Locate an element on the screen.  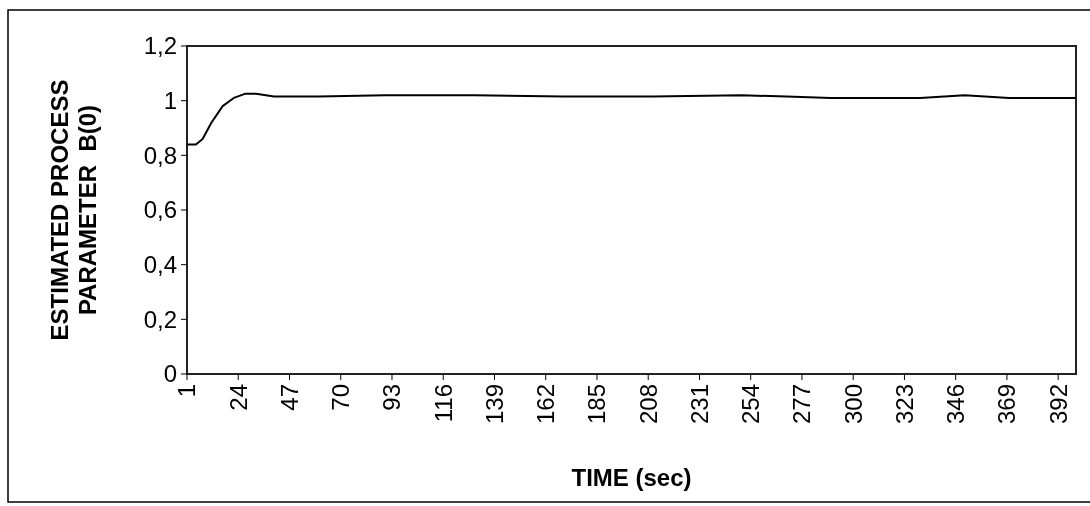
y-tick-label: 1 is located at coordinates (170, 101).